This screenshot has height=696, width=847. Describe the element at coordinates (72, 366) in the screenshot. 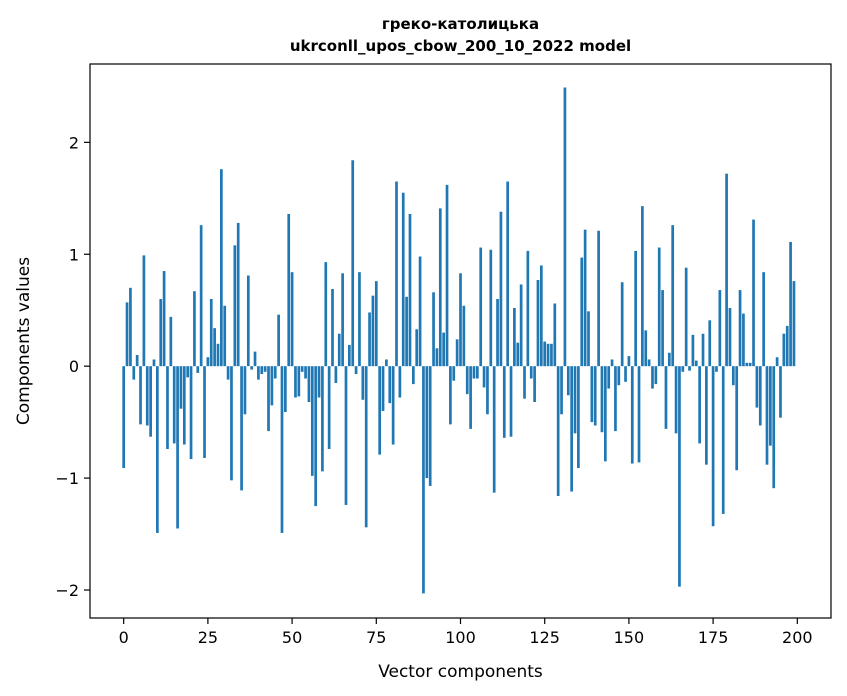

I see `y-axis-ticks: −2 −1 0 1 2` at that location.